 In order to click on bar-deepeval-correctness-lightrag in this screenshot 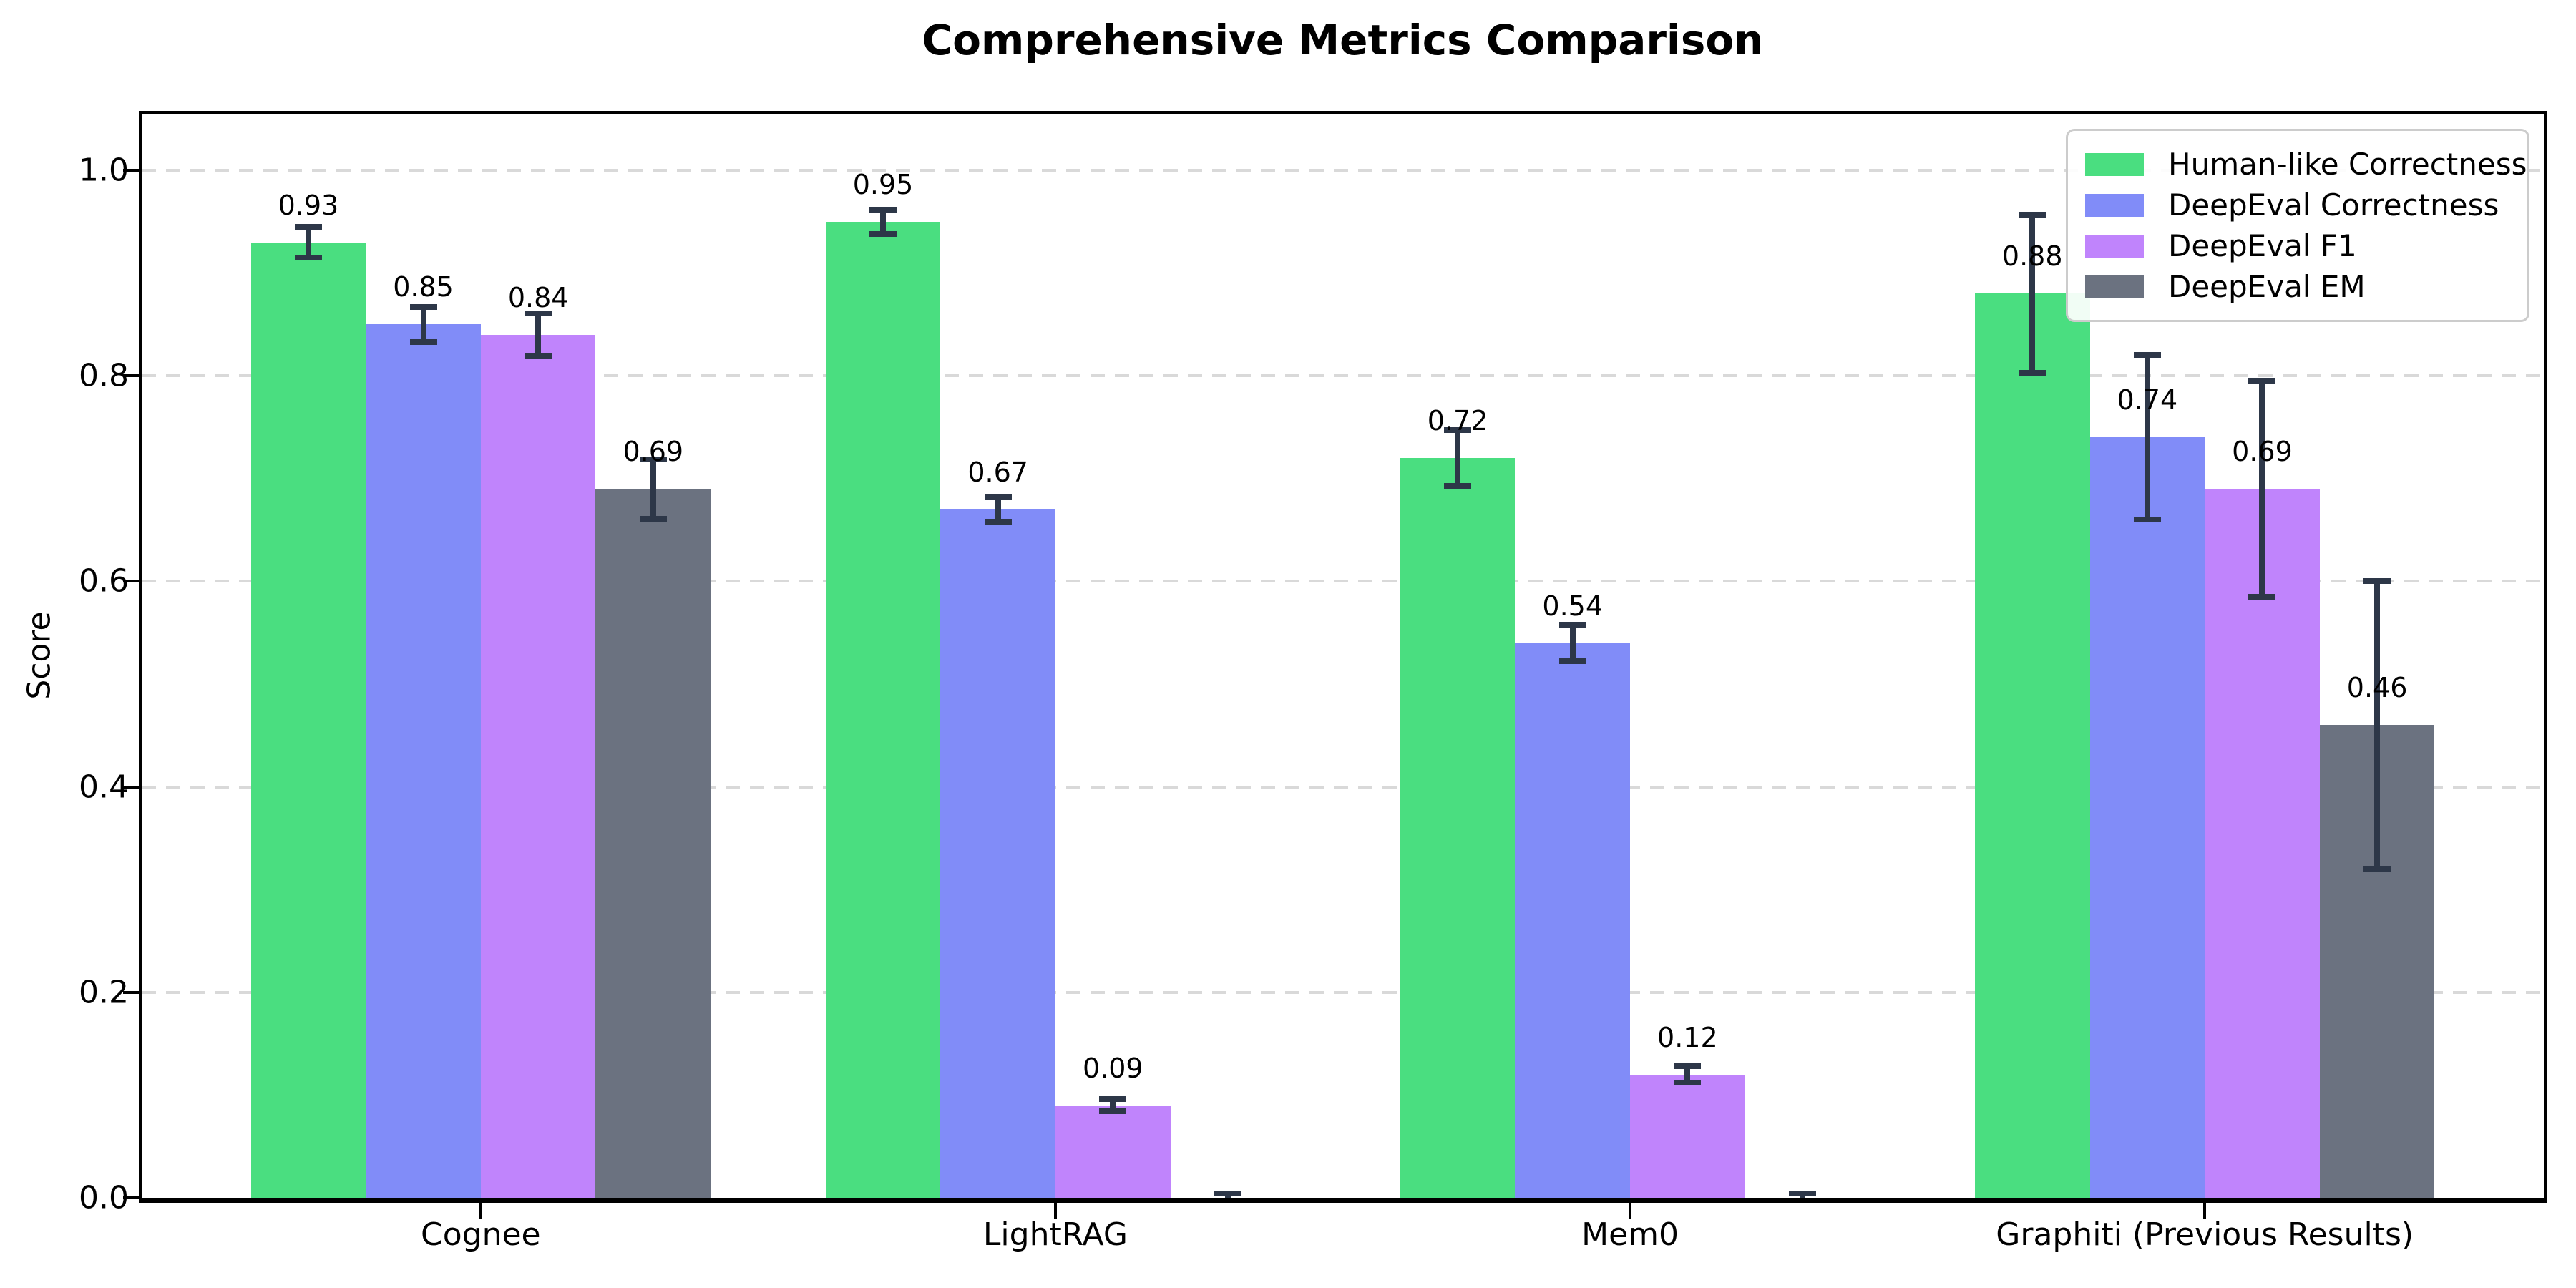, I will do `click(997, 853)`.